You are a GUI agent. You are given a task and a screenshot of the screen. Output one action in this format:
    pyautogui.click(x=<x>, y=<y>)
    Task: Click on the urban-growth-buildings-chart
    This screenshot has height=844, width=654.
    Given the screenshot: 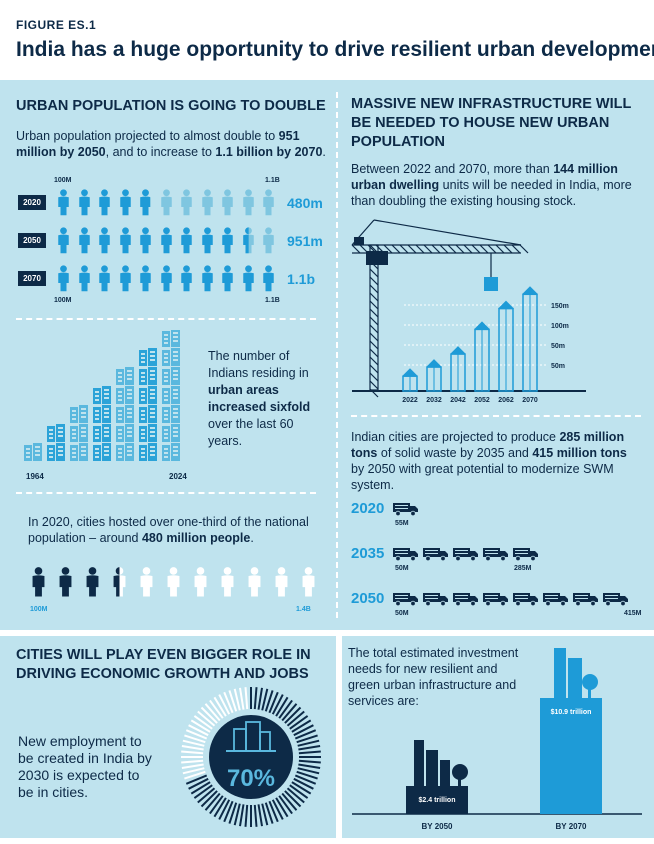 What is the action you would take?
    pyautogui.click(x=102, y=395)
    